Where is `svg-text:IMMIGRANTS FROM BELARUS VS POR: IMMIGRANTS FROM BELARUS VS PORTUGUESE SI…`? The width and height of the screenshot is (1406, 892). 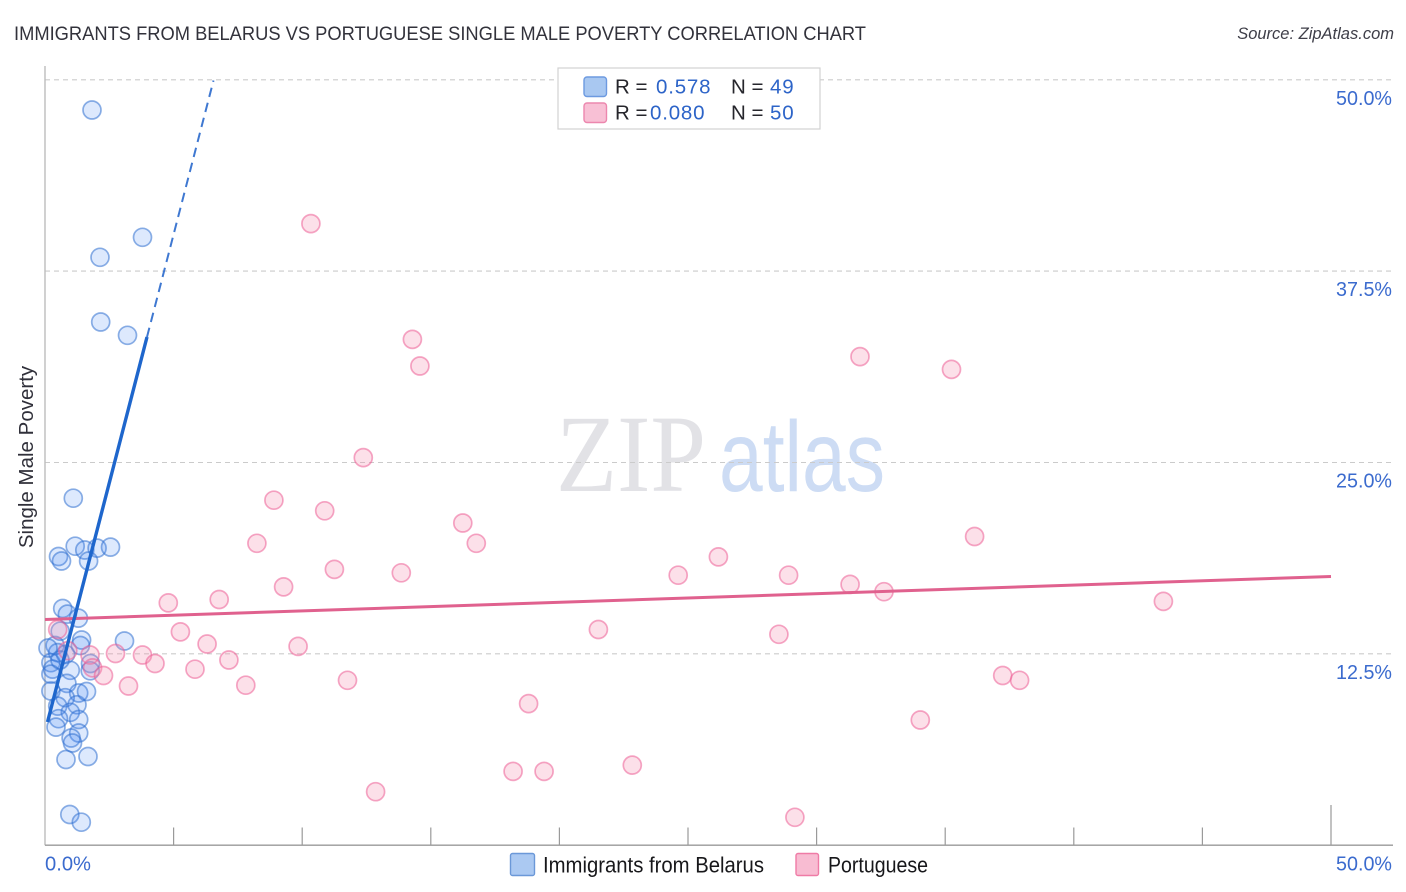 svg-text:IMMIGRANTS FROM BELARUS VS POR: IMMIGRANTS FROM BELARUS VS PORTUGUESE SI… is located at coordinates (440, 34).